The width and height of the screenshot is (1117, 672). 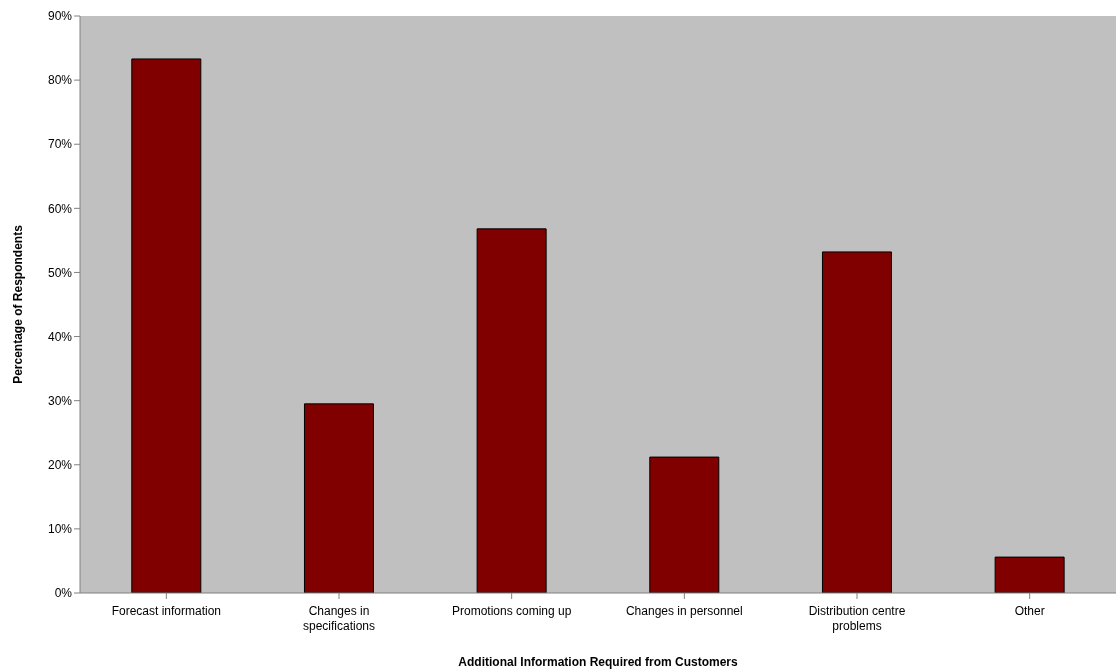 I want to click on y-tick-label: 90%, so click(x=60, y=16).